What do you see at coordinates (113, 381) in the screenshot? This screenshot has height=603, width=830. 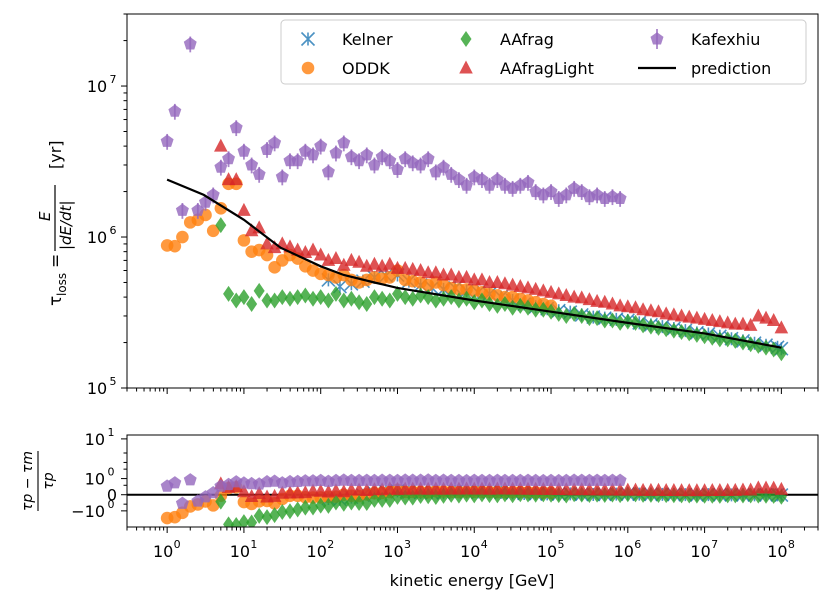 I see `ytick-label-exponent: 5` at bounding box center [113, 381].